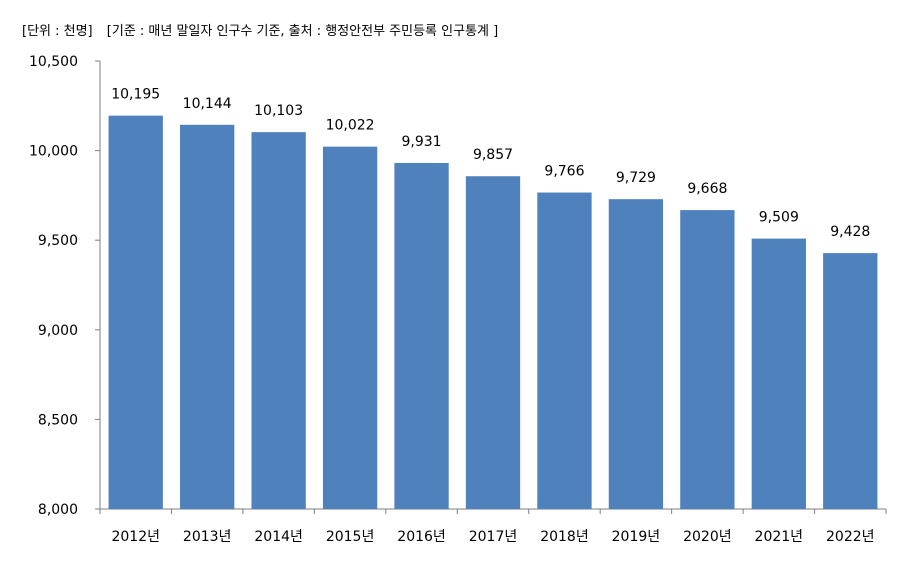 The height and width of the screenshot is (580, 917). What do you see at coordinates (58, 510) in the screenshot?
I see `y-tick-label: 8,000` at bounding box center [58, 510].